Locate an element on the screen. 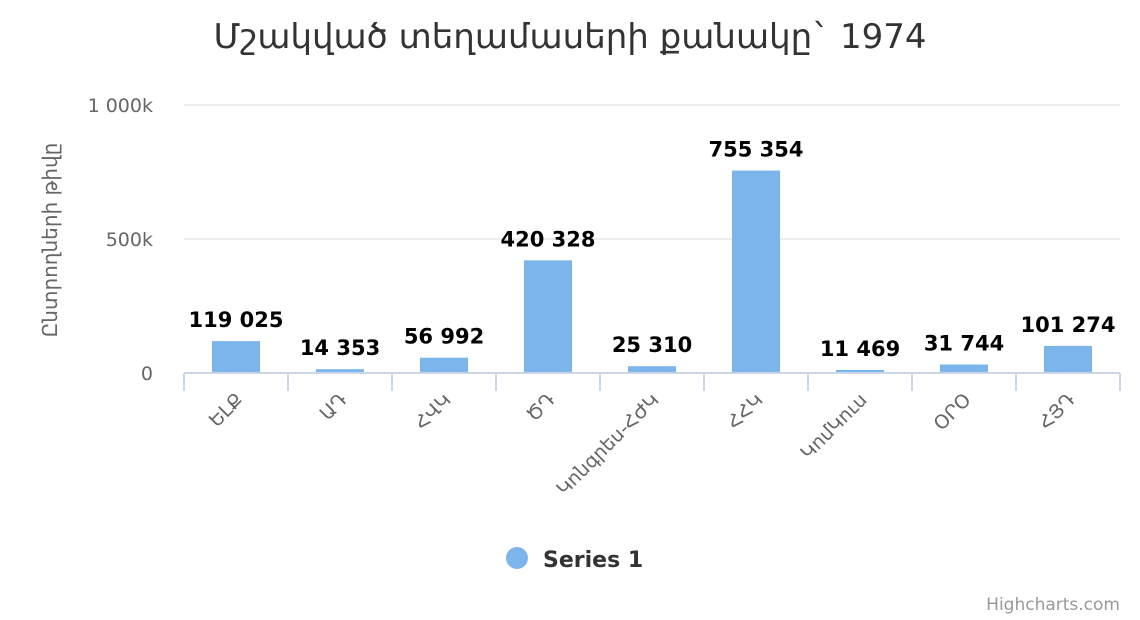  y-axis-ticks: 0 500k 1 000k is located at coordinates (120, 240).